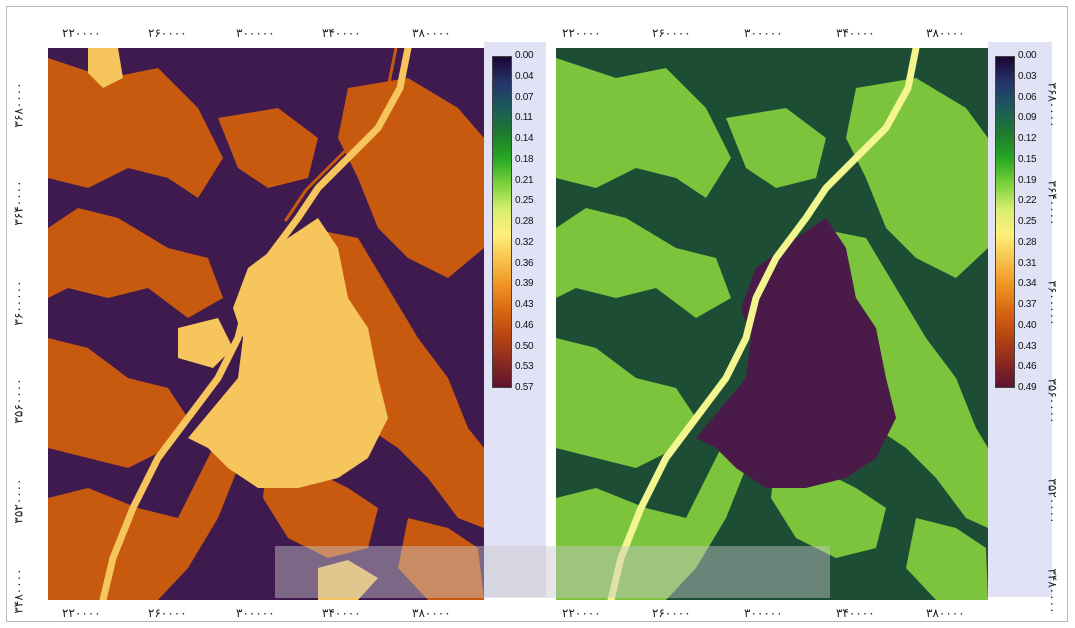 The width and height of the screenshot is (1075, 628). I want to click on legend-tick-label: 0.50, so click(524, 346).